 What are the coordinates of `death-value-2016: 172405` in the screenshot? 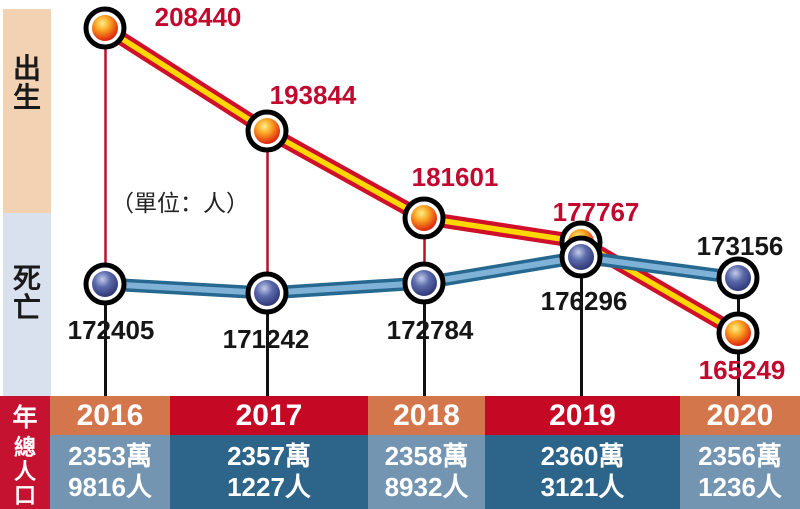 It's located at (111, 330).